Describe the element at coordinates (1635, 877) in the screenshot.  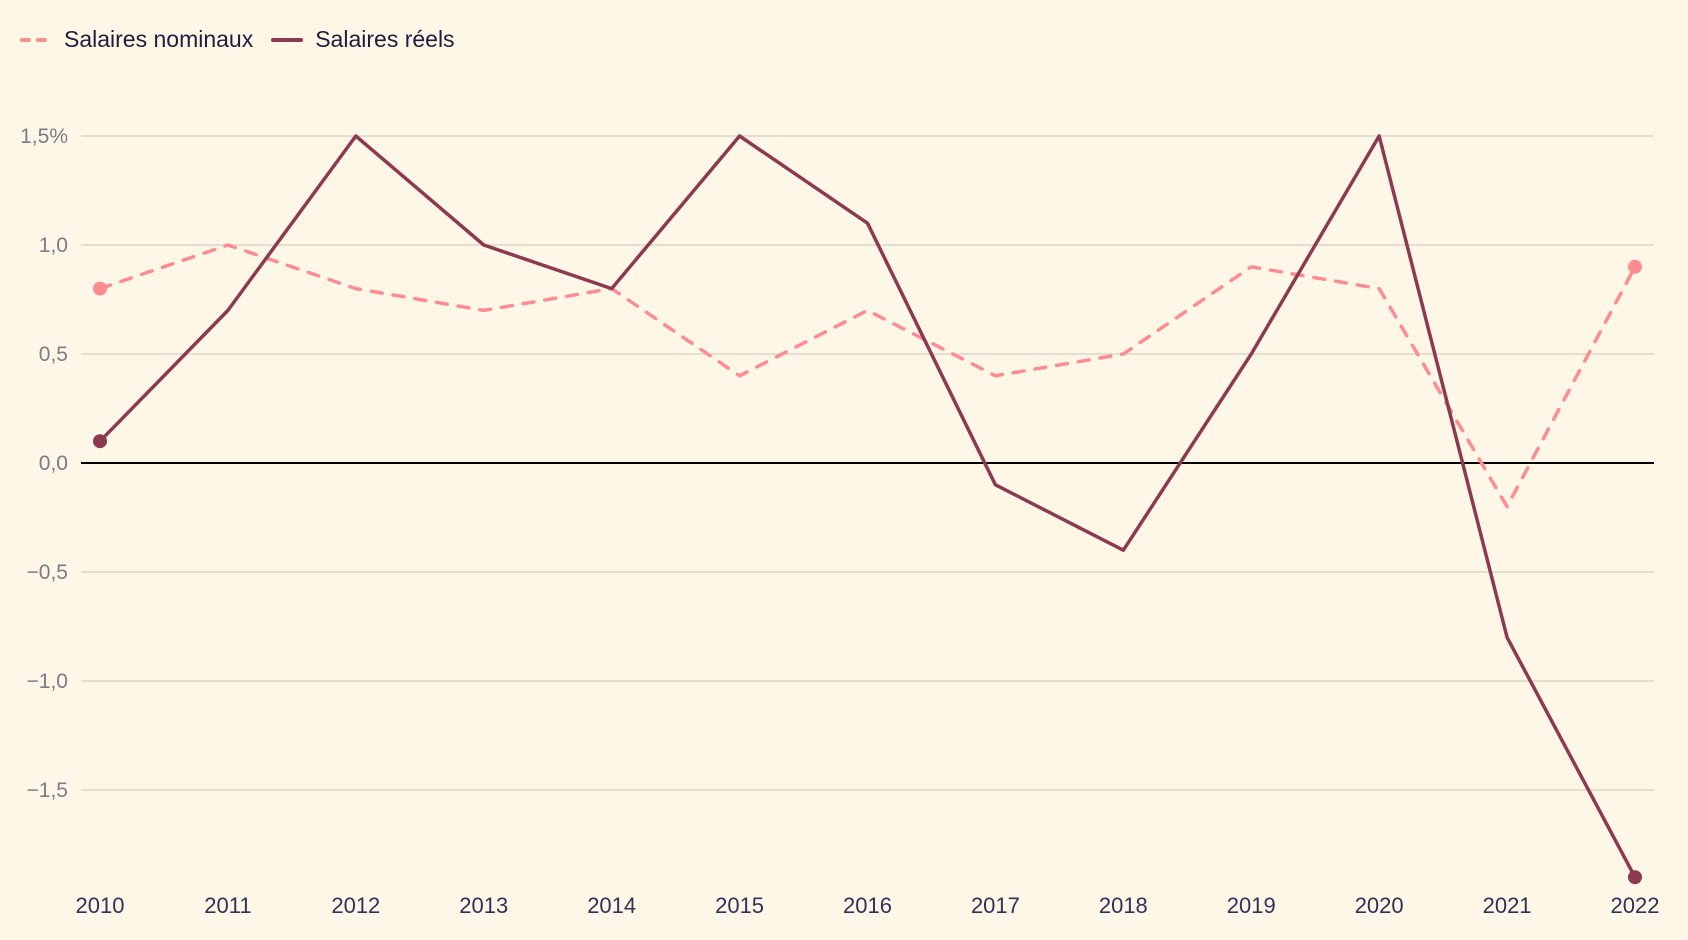
I see `point-real-2022` at that location.